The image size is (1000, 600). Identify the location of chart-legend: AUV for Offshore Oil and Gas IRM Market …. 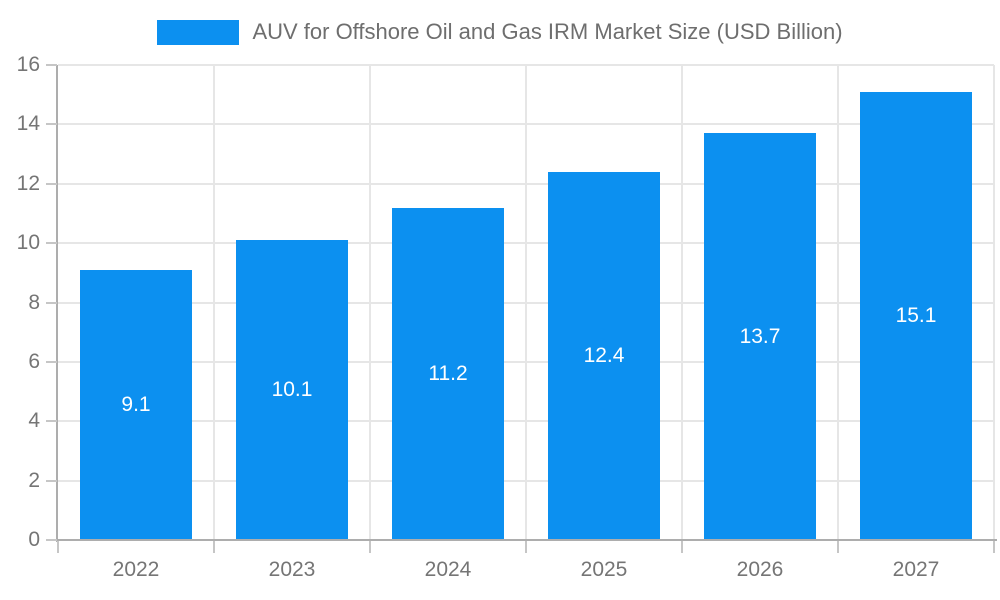
(500, 32).